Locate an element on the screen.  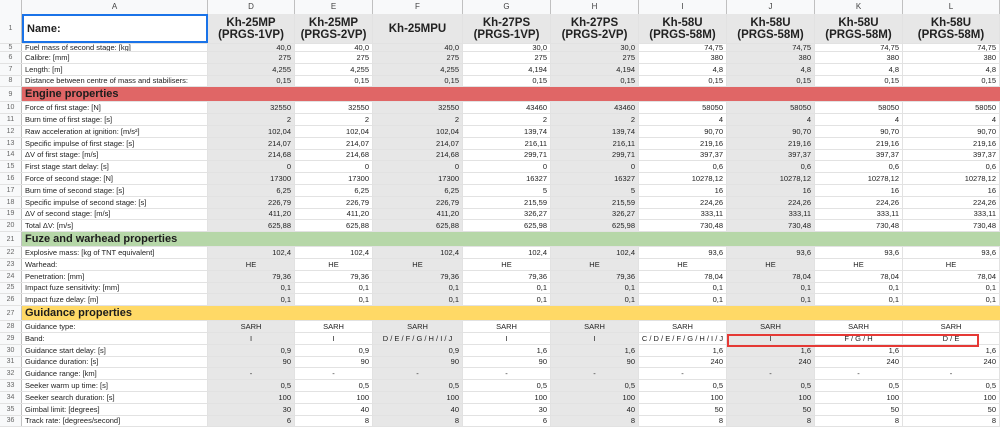
column-header-A: A is located at coordinates (115, 7).